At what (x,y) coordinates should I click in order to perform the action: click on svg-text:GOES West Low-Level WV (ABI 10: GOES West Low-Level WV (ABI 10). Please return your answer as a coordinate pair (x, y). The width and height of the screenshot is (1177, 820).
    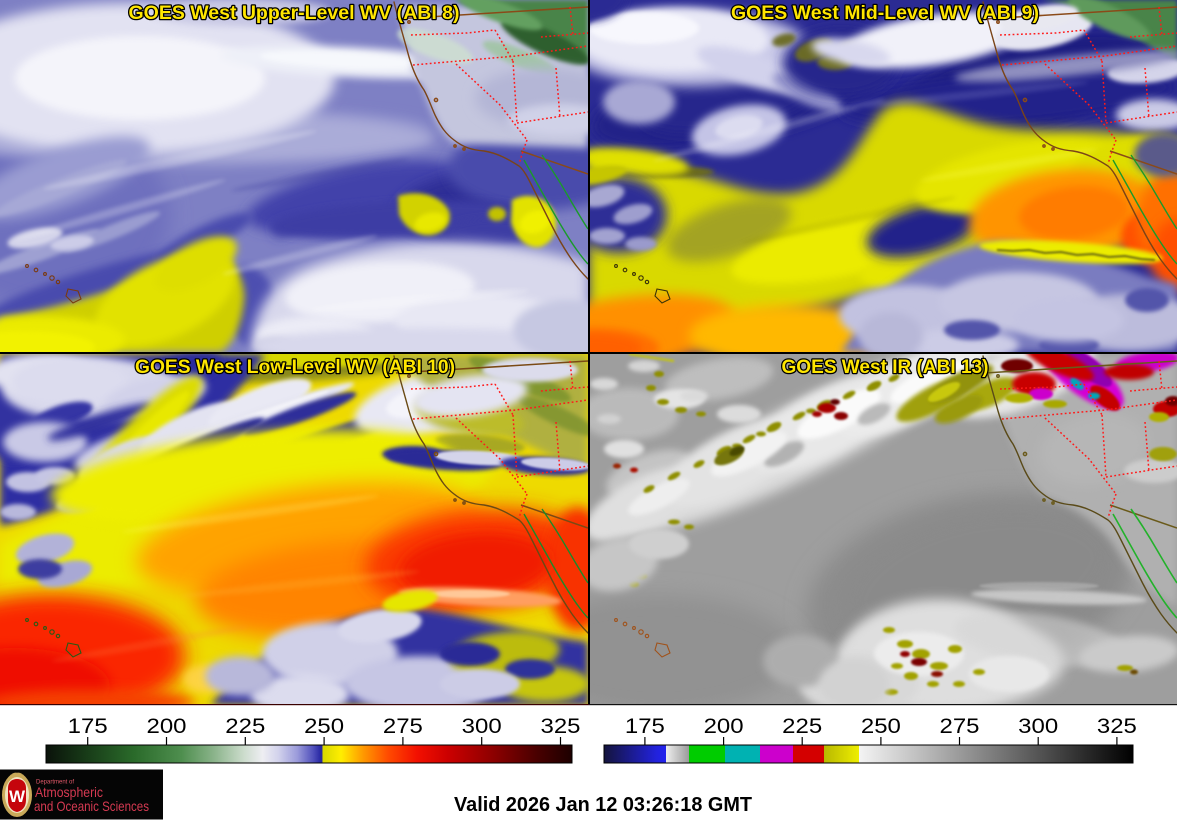
    Looking at the image, I should click on (295, 367).